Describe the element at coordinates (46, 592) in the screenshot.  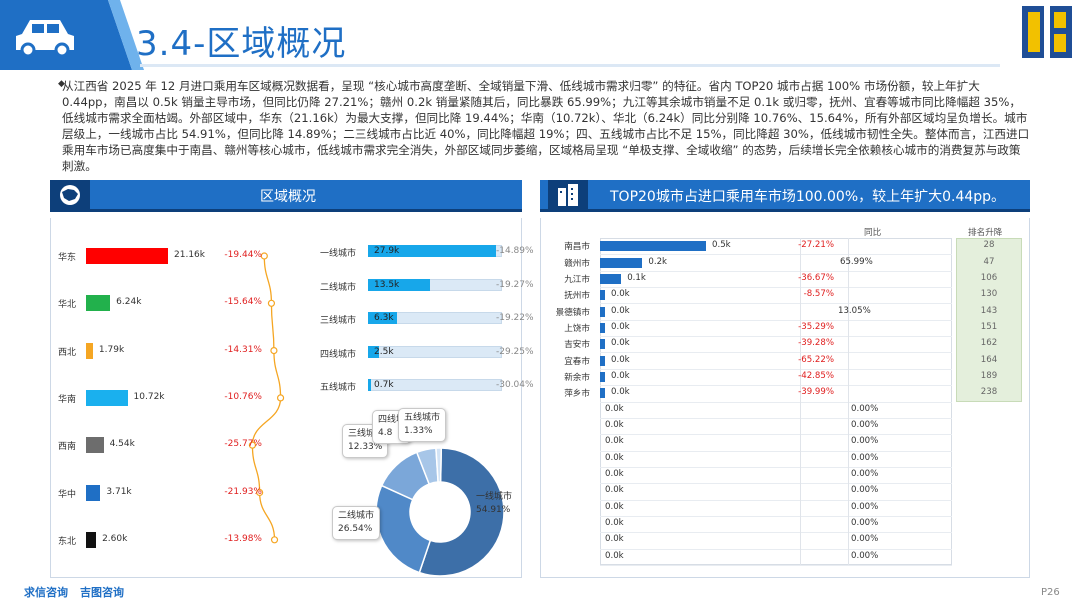
I see `footer-link-qiuxin: 求信咨询` at that location.